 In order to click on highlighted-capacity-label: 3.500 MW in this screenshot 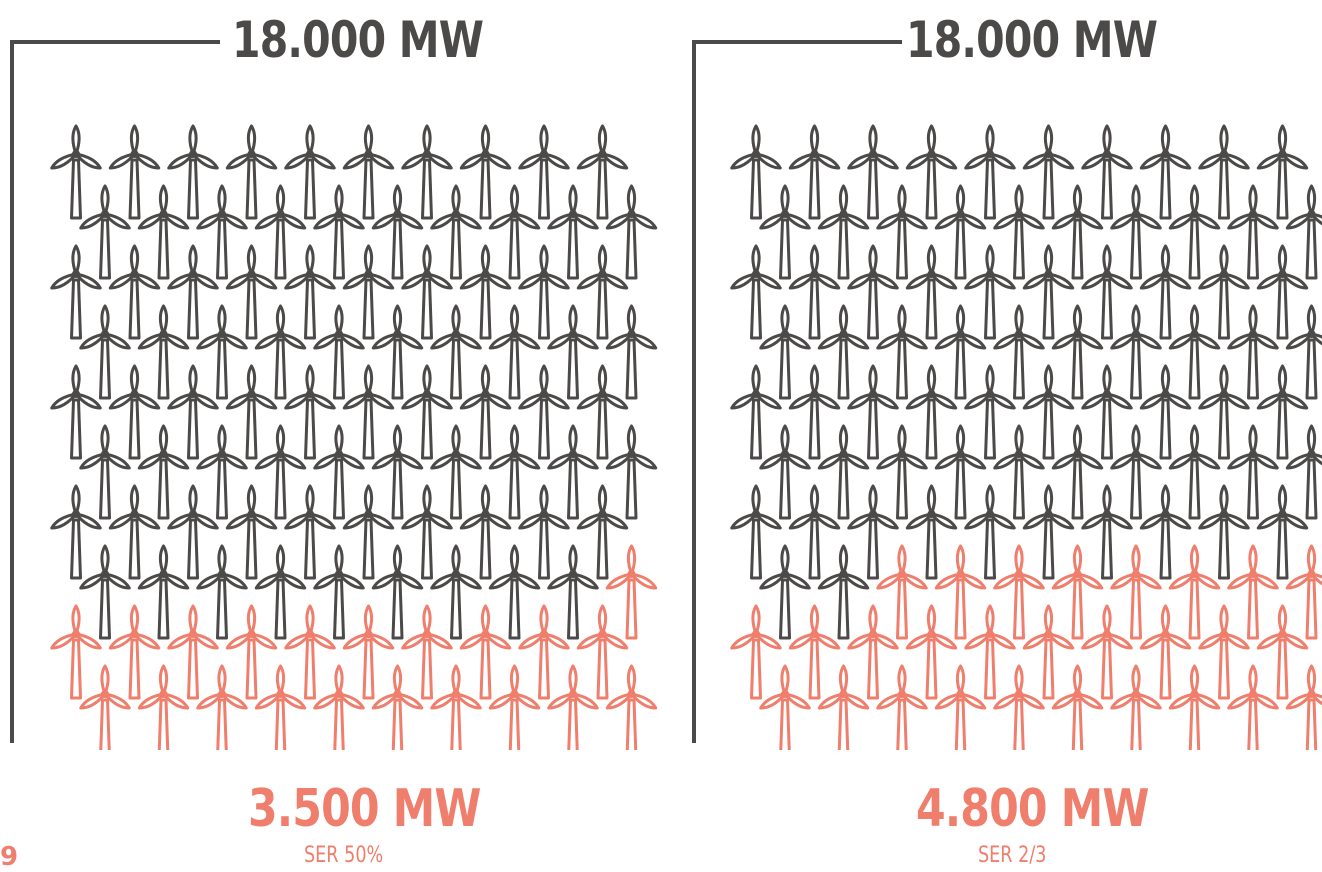, I will do `click(364, 809)`.